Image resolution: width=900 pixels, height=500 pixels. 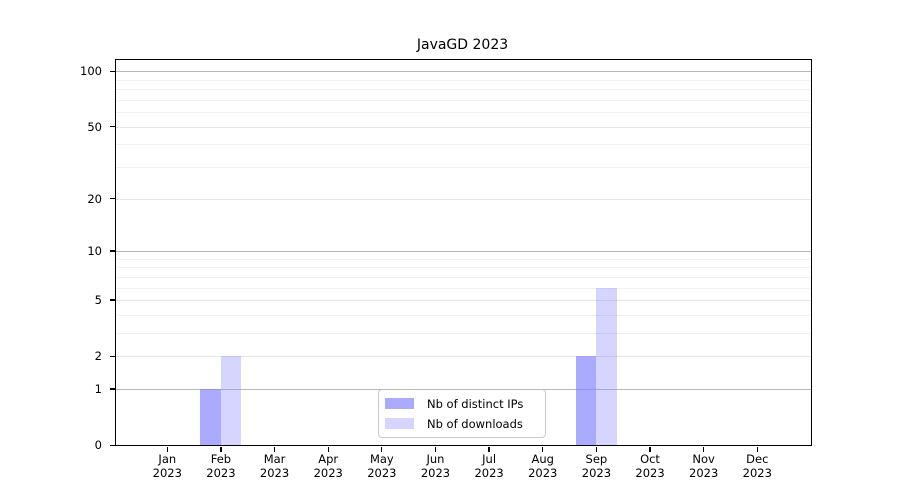 I want to click on bar-downloads-sep, so click(x=606, y=366).